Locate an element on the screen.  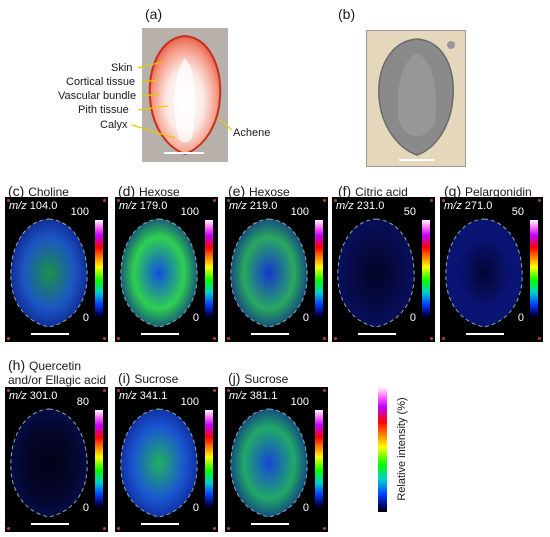
ion-panel-heading: (c) Choline is located at coordinates (38, 191).